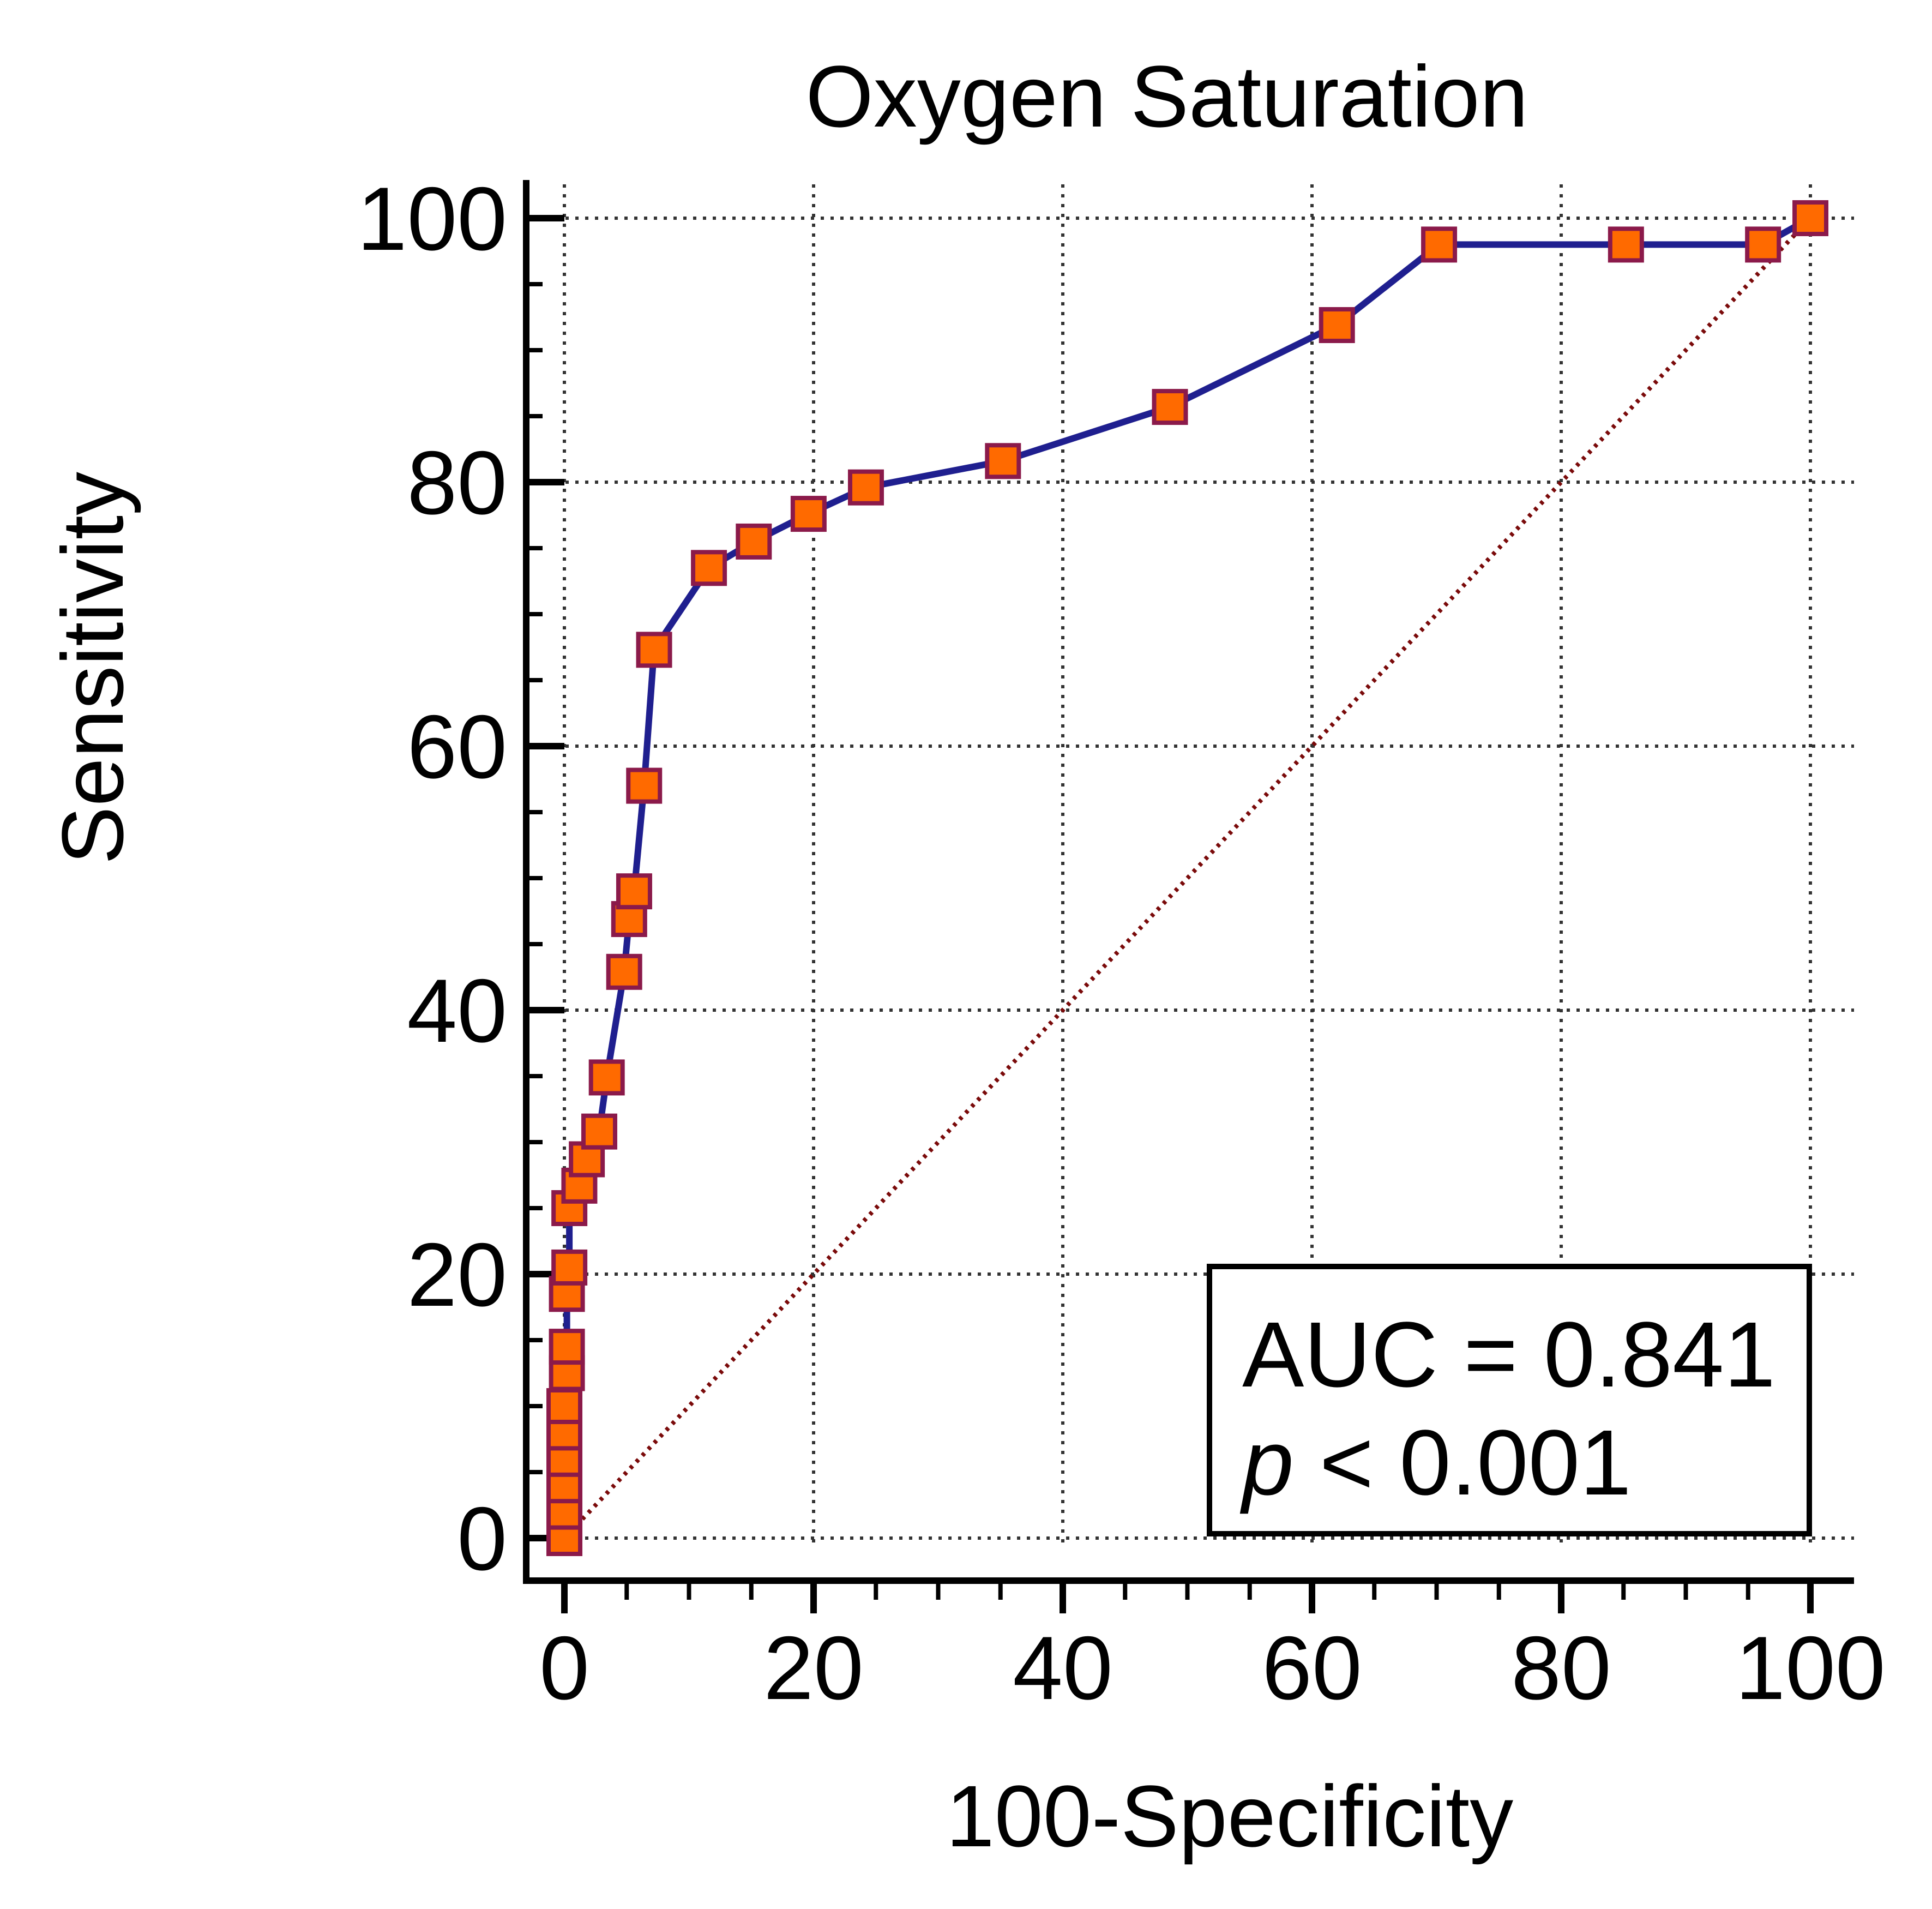 The width and height of the screenshot is (1932, 1909). Describe the element at coordinates (432, 219) in the screenshot. I see `y-tick-label-100: 100` at that location.